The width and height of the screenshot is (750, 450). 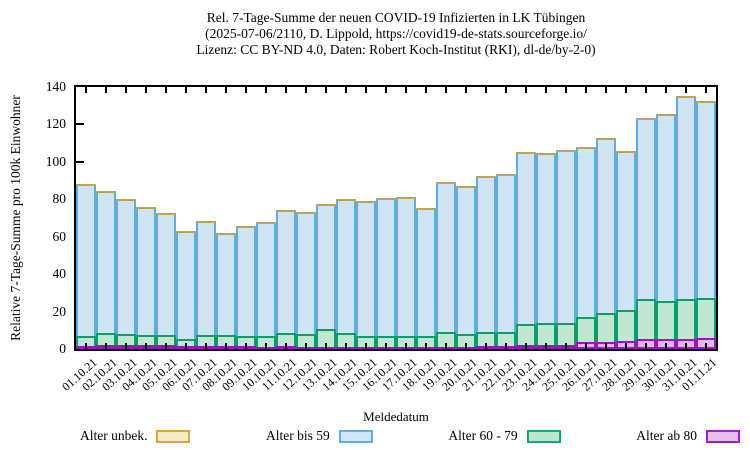 I want to click on bar-05.10.21, so click(x=166, y=218).